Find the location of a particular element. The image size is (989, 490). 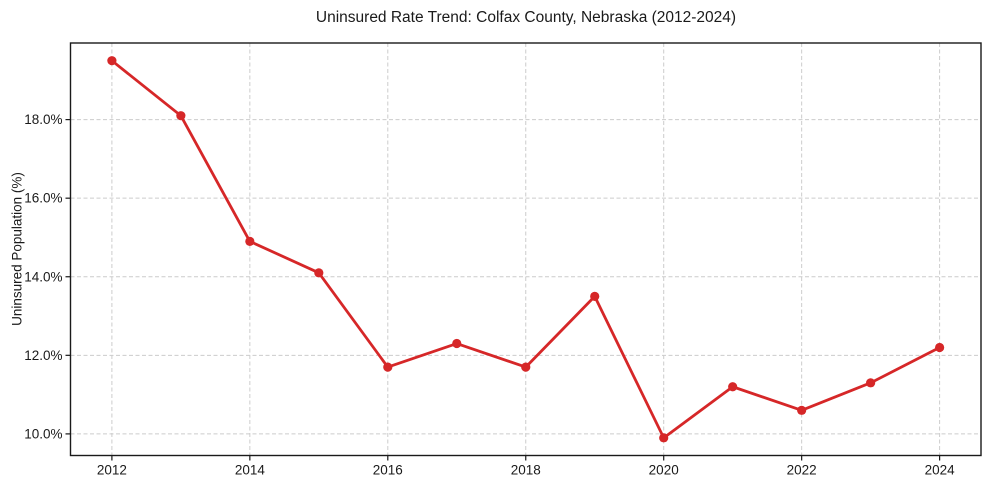

y-tick-label: 18.0% is located at coordinates (43, 119).